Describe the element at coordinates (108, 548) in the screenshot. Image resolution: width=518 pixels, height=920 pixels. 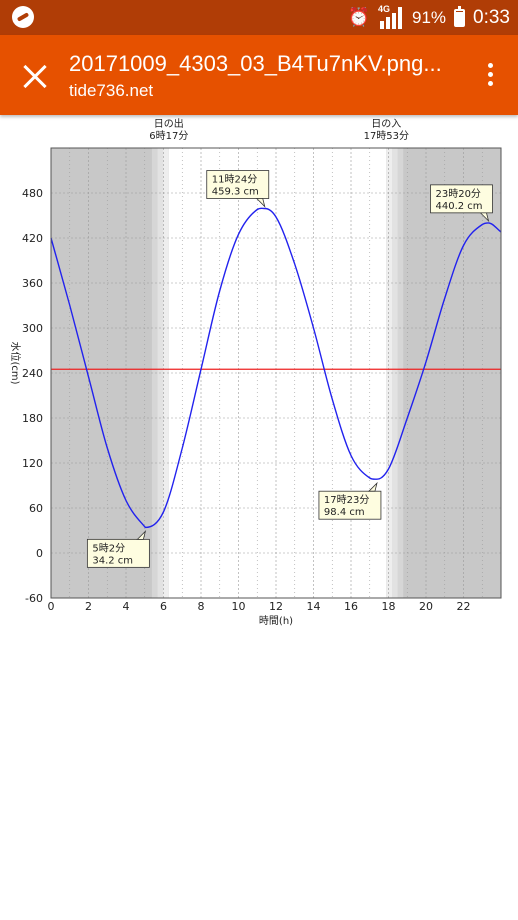
I see `callout-time: 5時2分` at that location.